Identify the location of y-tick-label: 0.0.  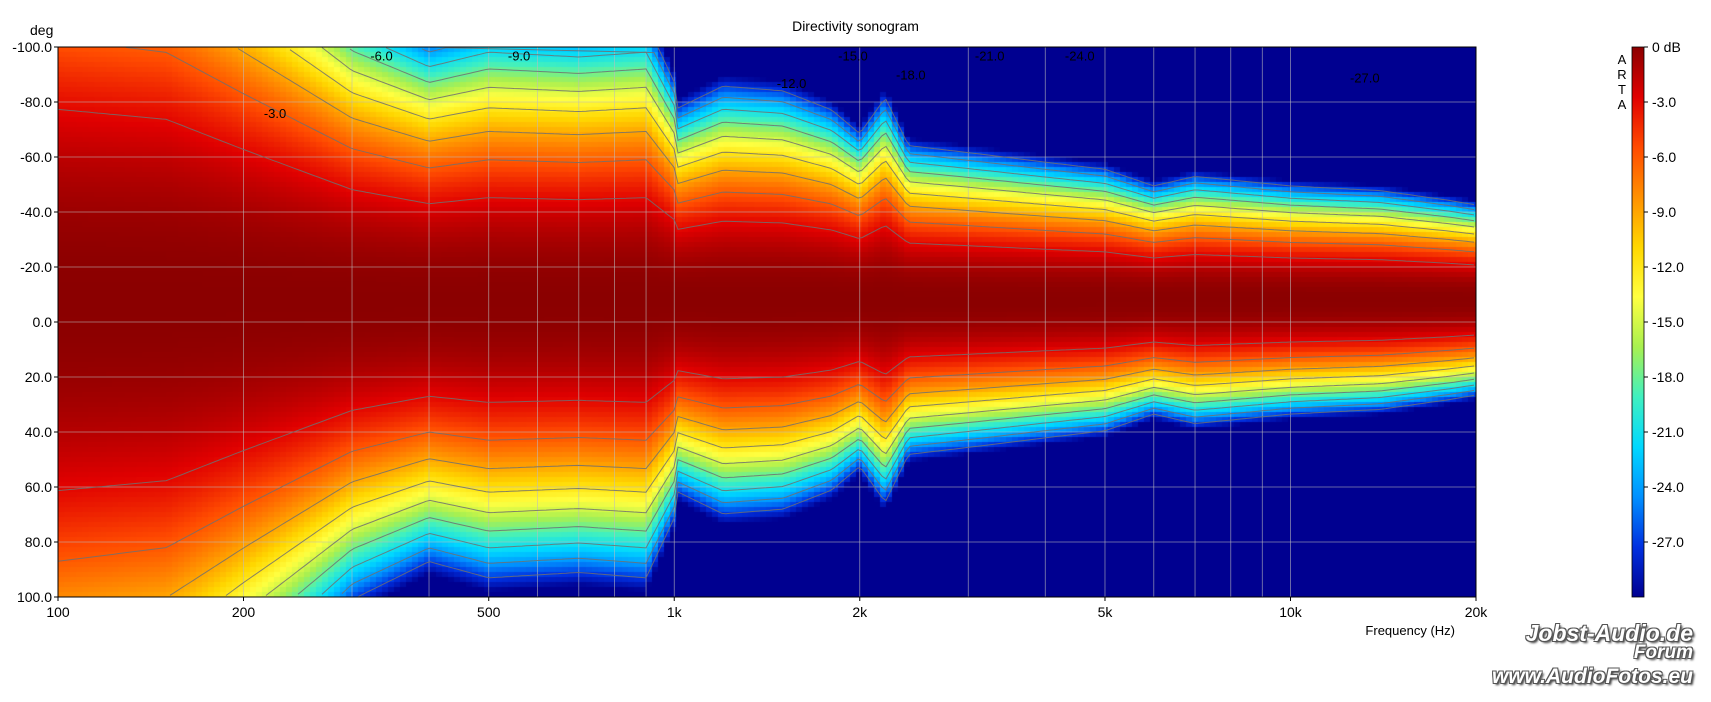
(43, 322).